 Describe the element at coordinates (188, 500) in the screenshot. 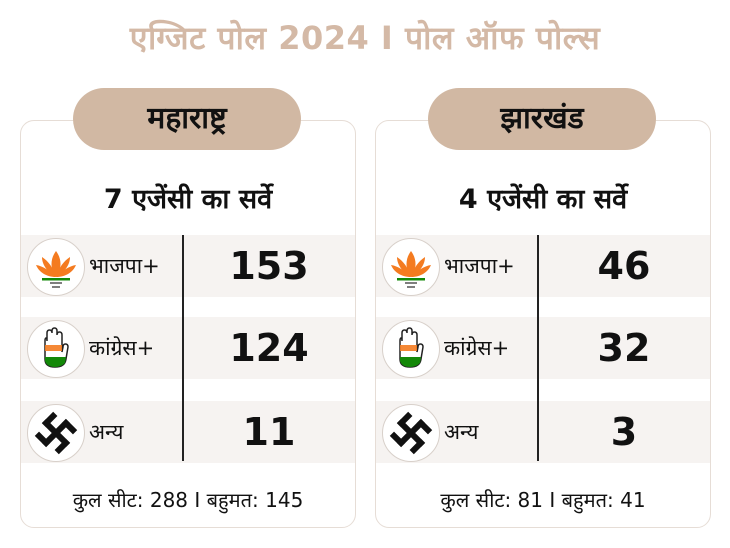

I see `panel-footer: कुल सीट: 288 I बहुमत: 145` at that location.